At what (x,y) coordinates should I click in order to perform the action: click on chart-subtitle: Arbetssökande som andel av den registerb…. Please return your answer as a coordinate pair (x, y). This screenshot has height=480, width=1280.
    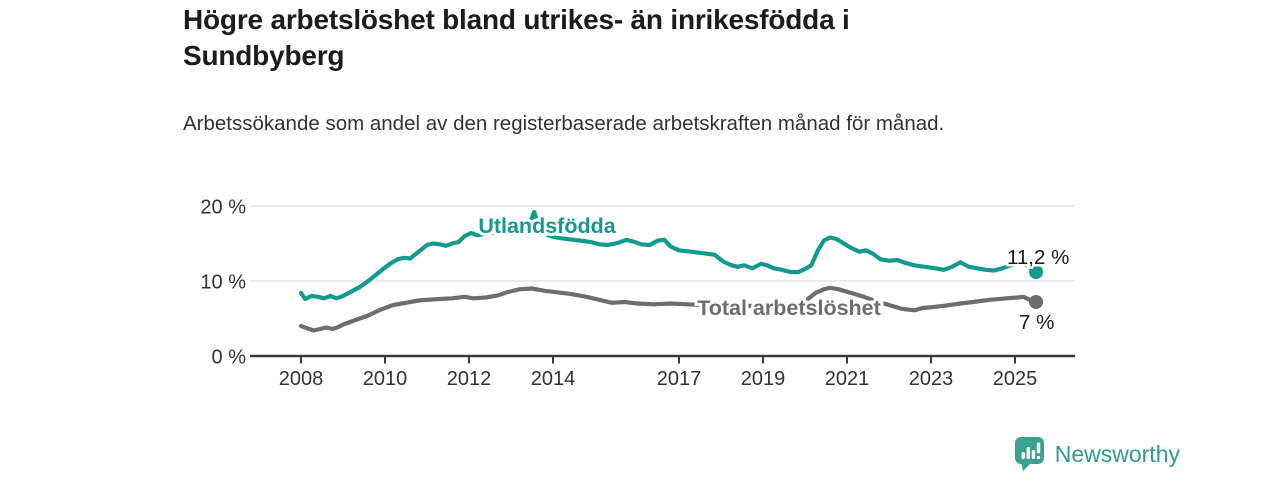
    Looking at the image, I should click on (564, 123).